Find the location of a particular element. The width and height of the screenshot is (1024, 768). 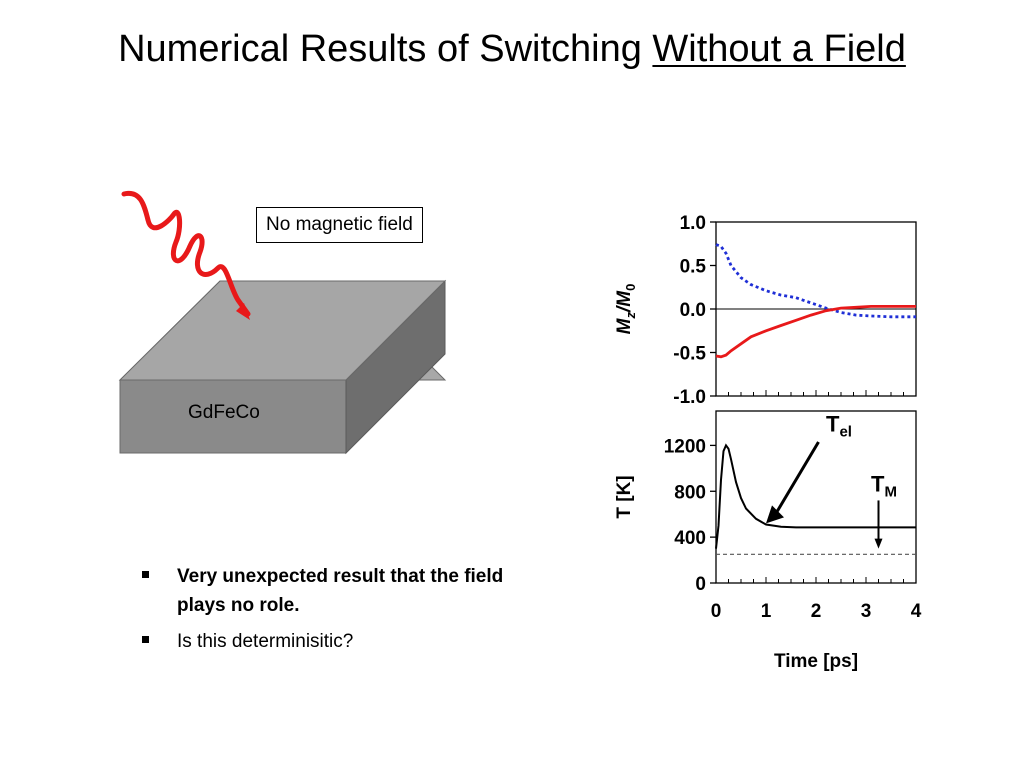

no-field-label-box: No magnetic field is located at coordinates (339, 225).